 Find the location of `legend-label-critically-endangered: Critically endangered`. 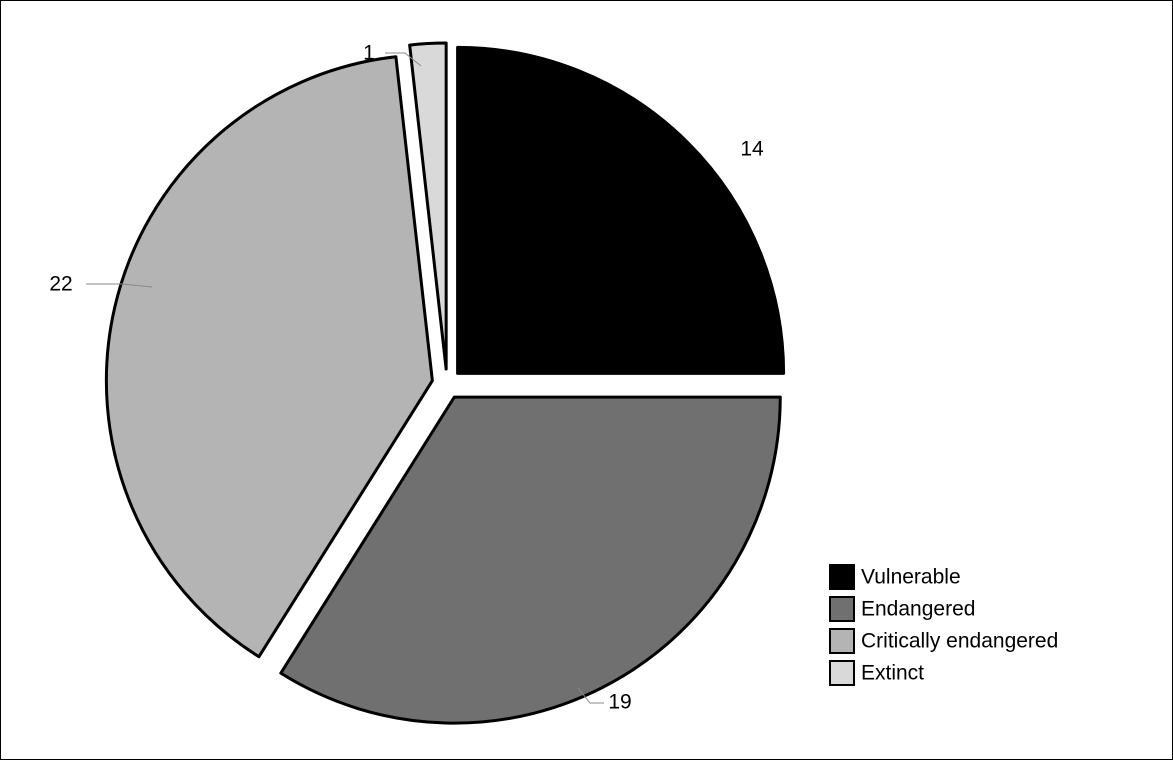

legend-label-critically-endangered: Critically endangered is located at coordinates (959, 641).